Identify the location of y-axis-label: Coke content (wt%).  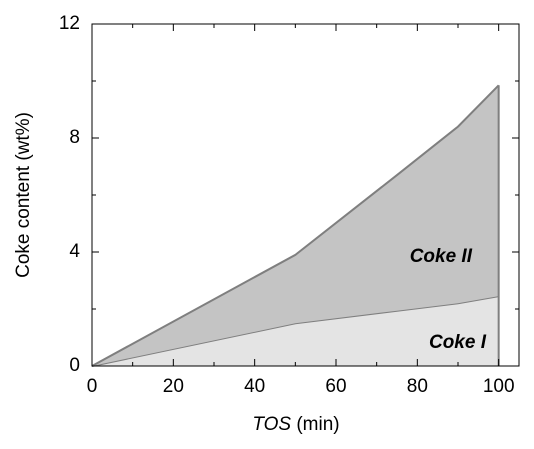
(23, 195).